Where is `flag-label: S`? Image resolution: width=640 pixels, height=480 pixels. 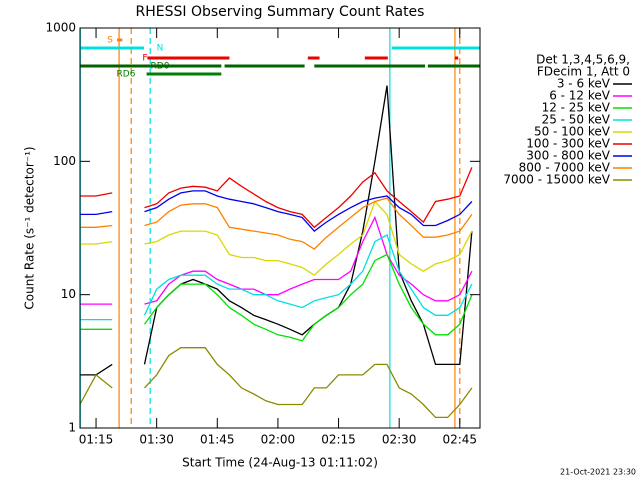 flag-label: S is located at coordinates (110, 41).